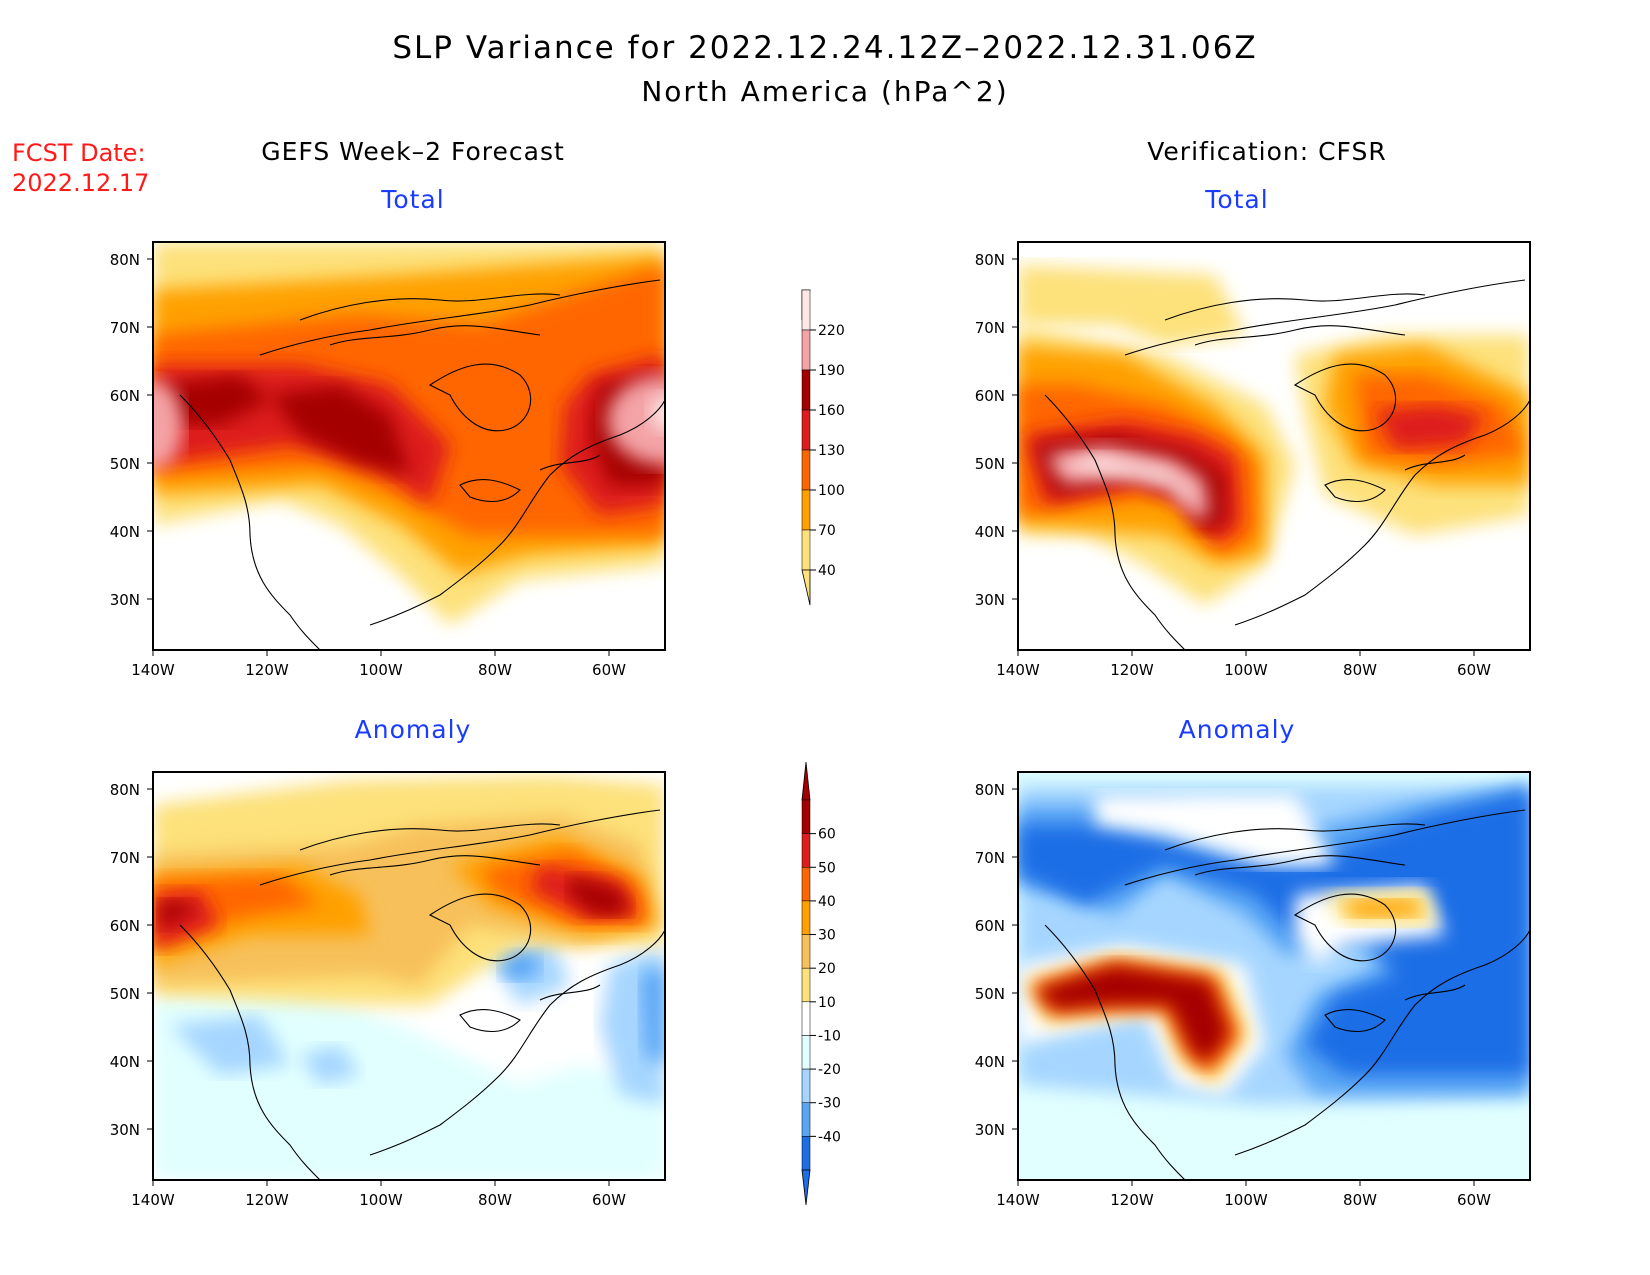 This screenshot has width=1650, height=1275. What do you see at coordinates (827, 1003) in the screenshot?
I see `colorbar-anomaly-label: 10` at bounding box center [827, 1003].